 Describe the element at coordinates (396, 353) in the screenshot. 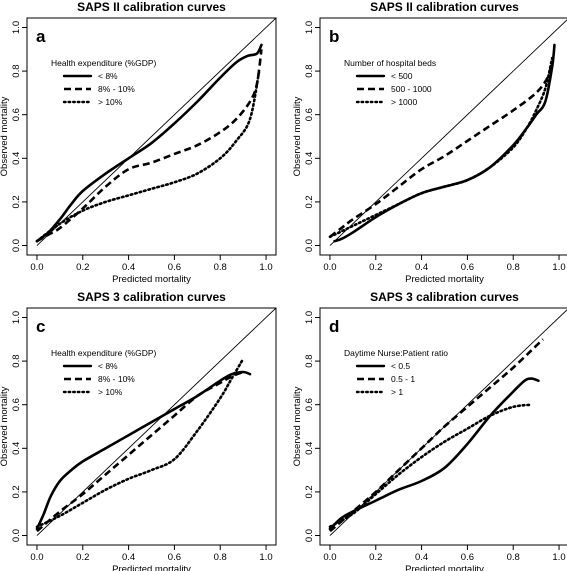

I see `legend-title: Daytime Nurse:Patient ratio` at that location.